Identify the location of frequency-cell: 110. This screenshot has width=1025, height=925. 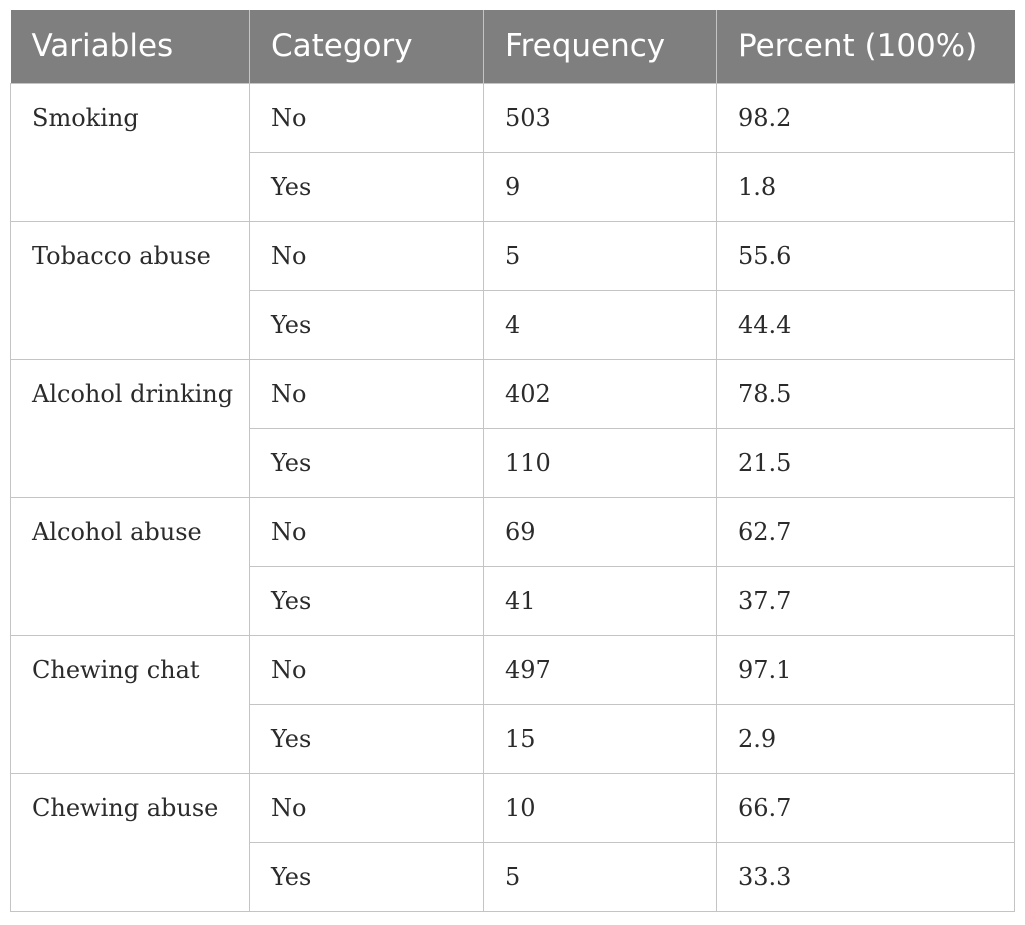
(600, 462).